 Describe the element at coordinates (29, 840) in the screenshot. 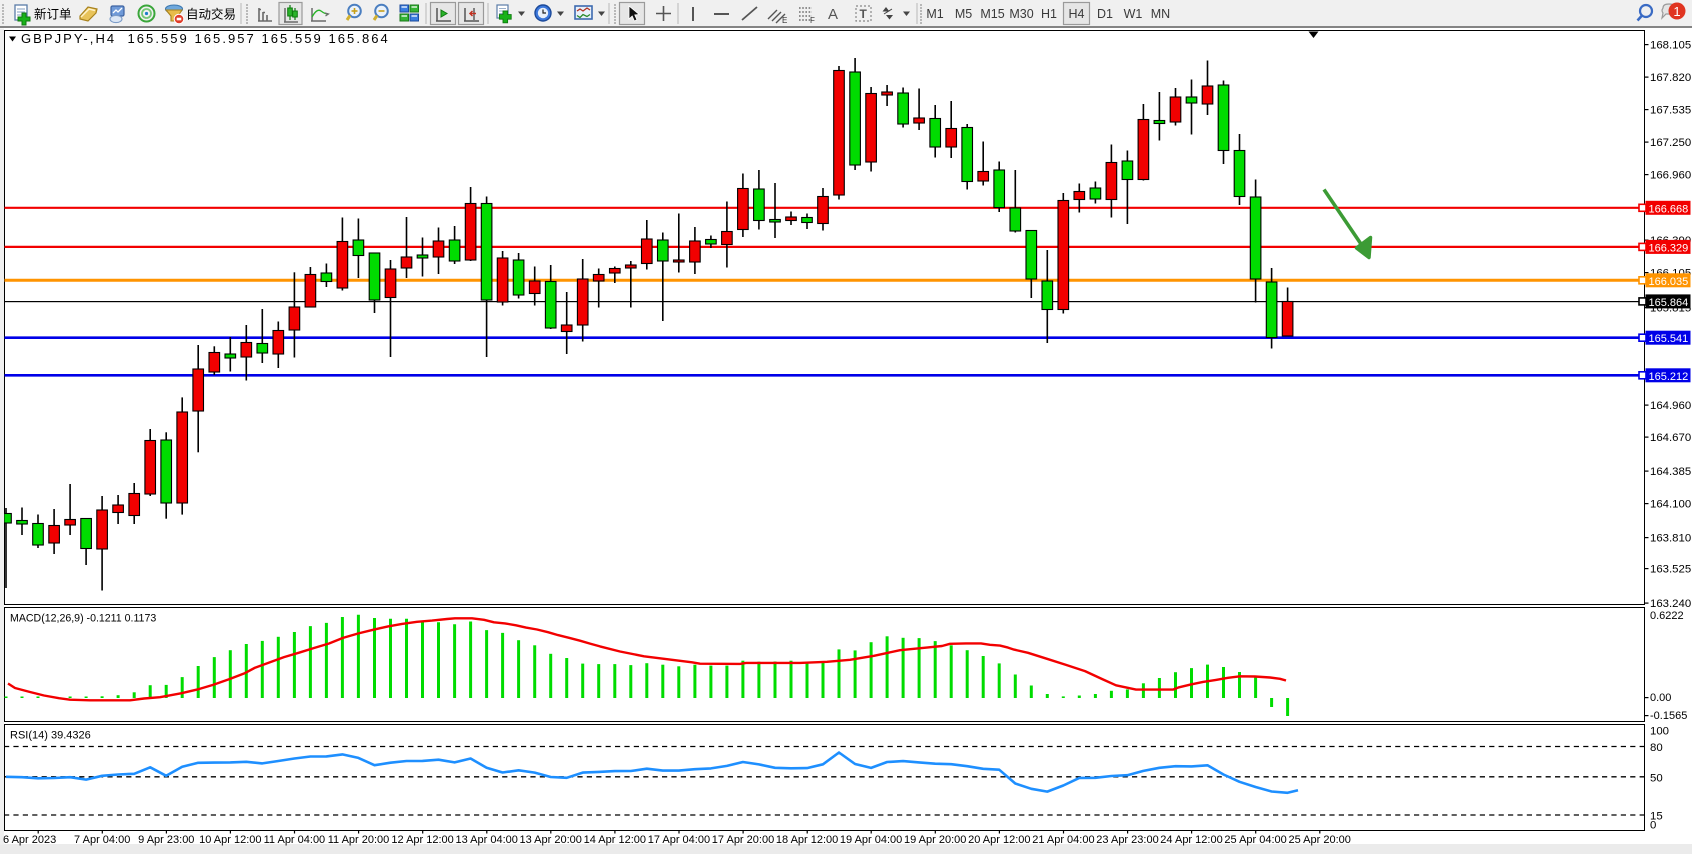

I see `svg-text: 6 Apr 2023` at that location.